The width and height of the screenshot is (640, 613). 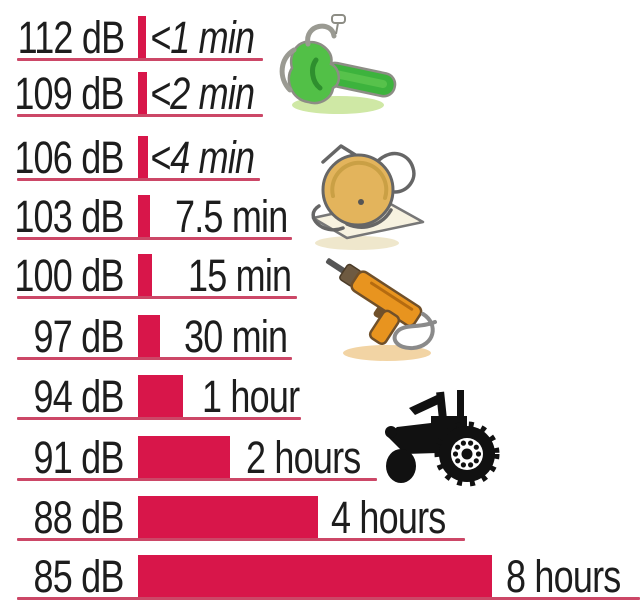 I want to click on time-label: <1 min, so click(x=202, y=37).